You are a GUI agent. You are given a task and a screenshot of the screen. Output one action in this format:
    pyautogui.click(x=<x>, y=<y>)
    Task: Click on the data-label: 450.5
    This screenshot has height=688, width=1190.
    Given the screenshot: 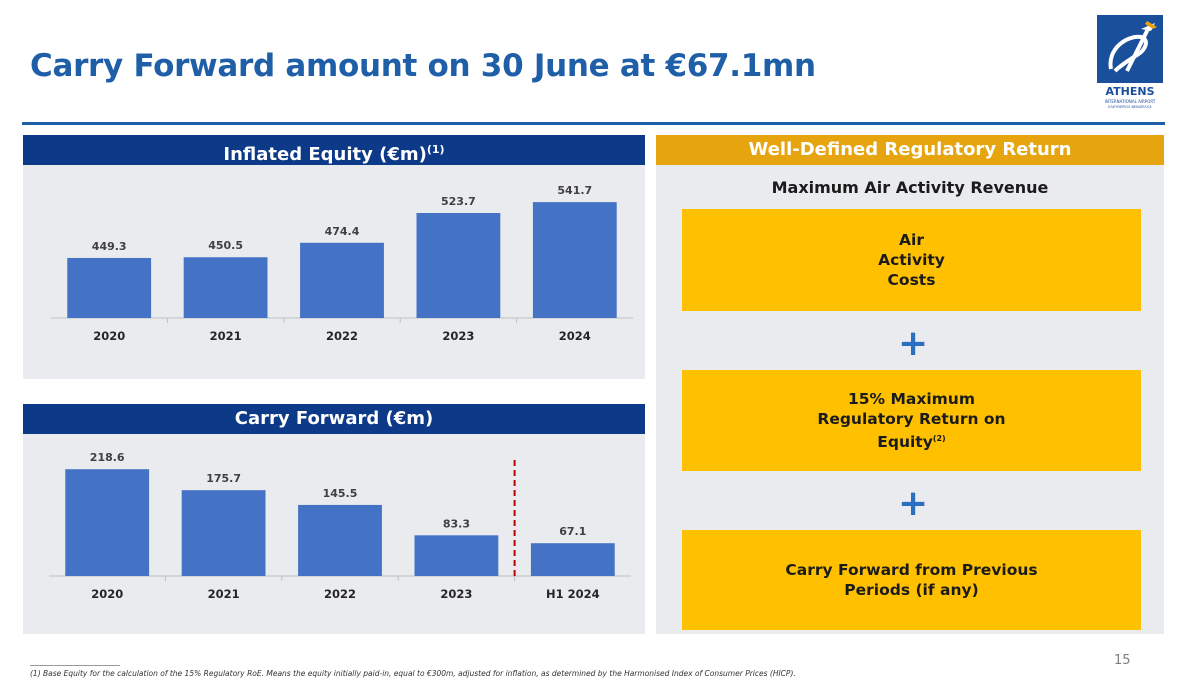 What is the action you would take?
    pyautogui.click(x=225, y=245)
    